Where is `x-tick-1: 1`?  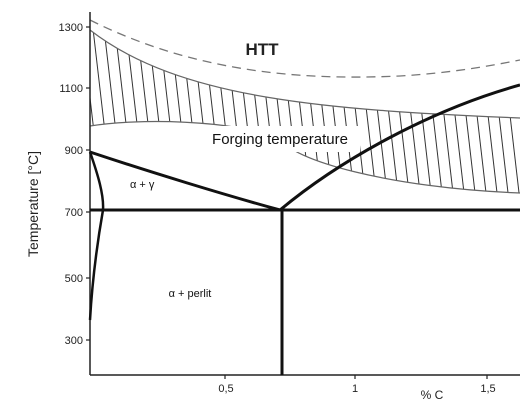 x-tick-1: 1 is located at coordinates (355, 389).